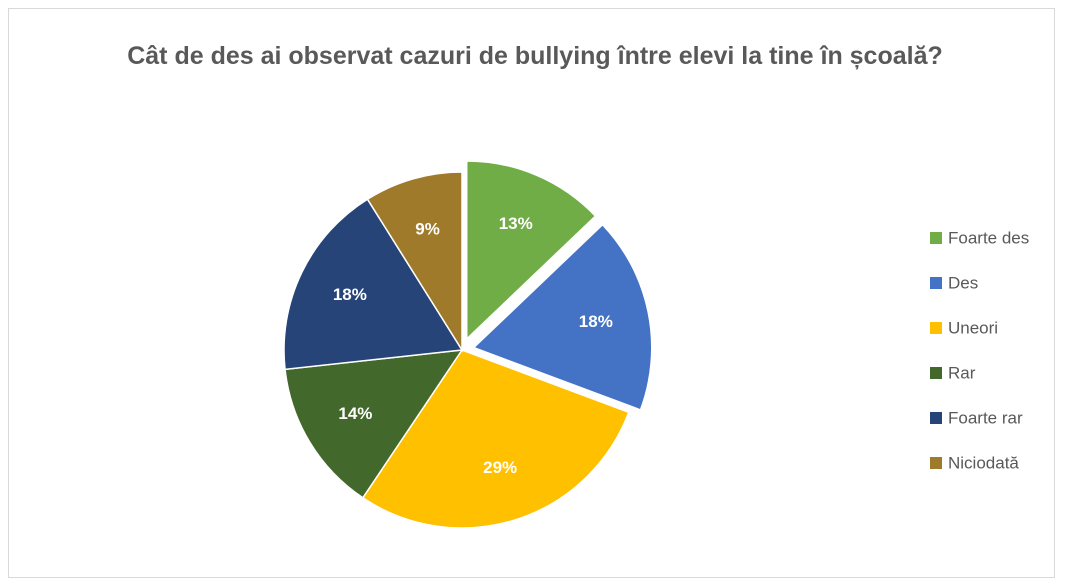 The width and height of the screenshot is (1065, 582). I want to click on legend-label: Niciodată, so click(983, 462).